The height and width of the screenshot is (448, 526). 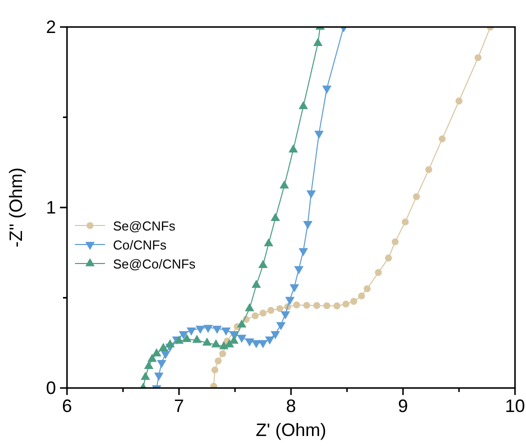 What do you see at coordinates (179, 406) in the screenshot?
I see `x-tick-label: 7` at bounding box center [179, 406].